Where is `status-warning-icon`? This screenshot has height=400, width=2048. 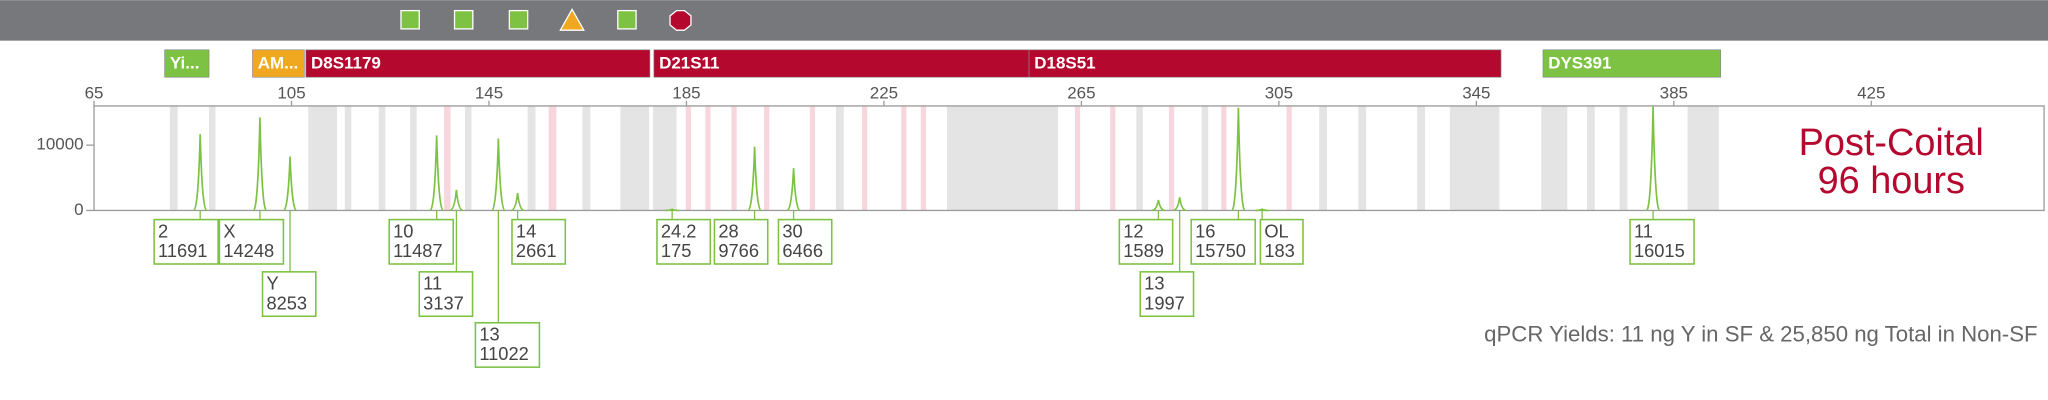 status-warning-icon is located at coordinates (572, 19).